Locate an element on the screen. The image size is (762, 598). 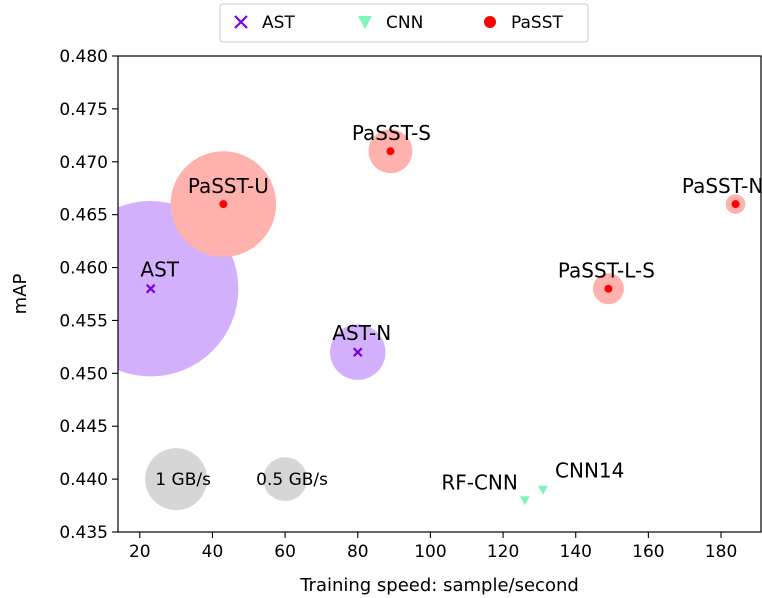
y-tick-label: 0.460 is located at coordinates (83, 269).